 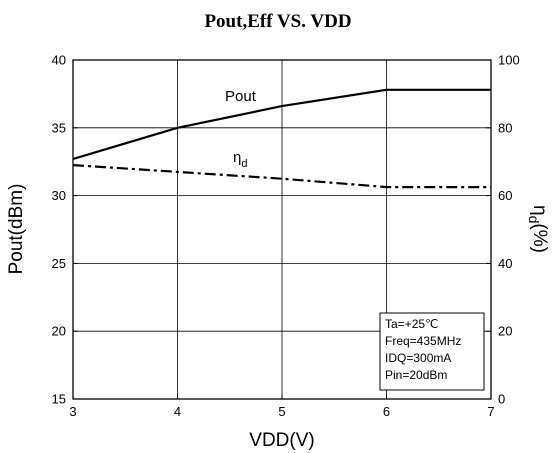 I want to click on condition-temperature: Ta=+25℃, so click(x=412, y=324).